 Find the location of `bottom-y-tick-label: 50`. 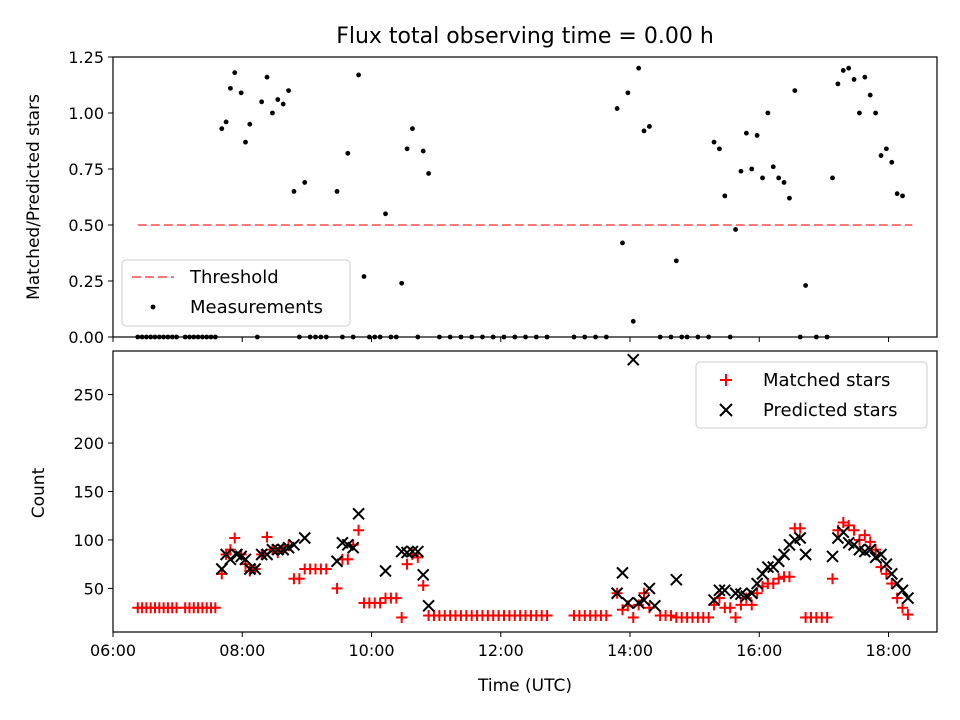

bottom-y-tick-label: 50 is located at coordinates (94, 588).